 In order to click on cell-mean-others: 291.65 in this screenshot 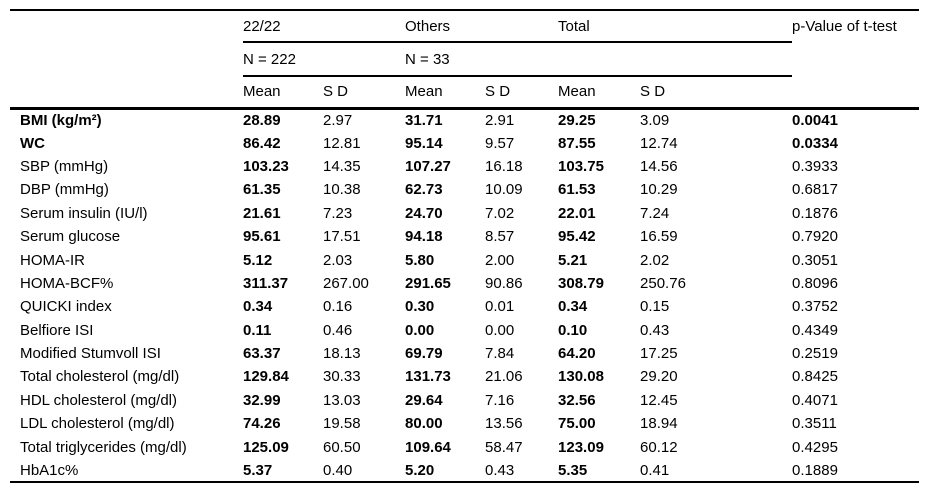, I will do `click(428, 283)`.